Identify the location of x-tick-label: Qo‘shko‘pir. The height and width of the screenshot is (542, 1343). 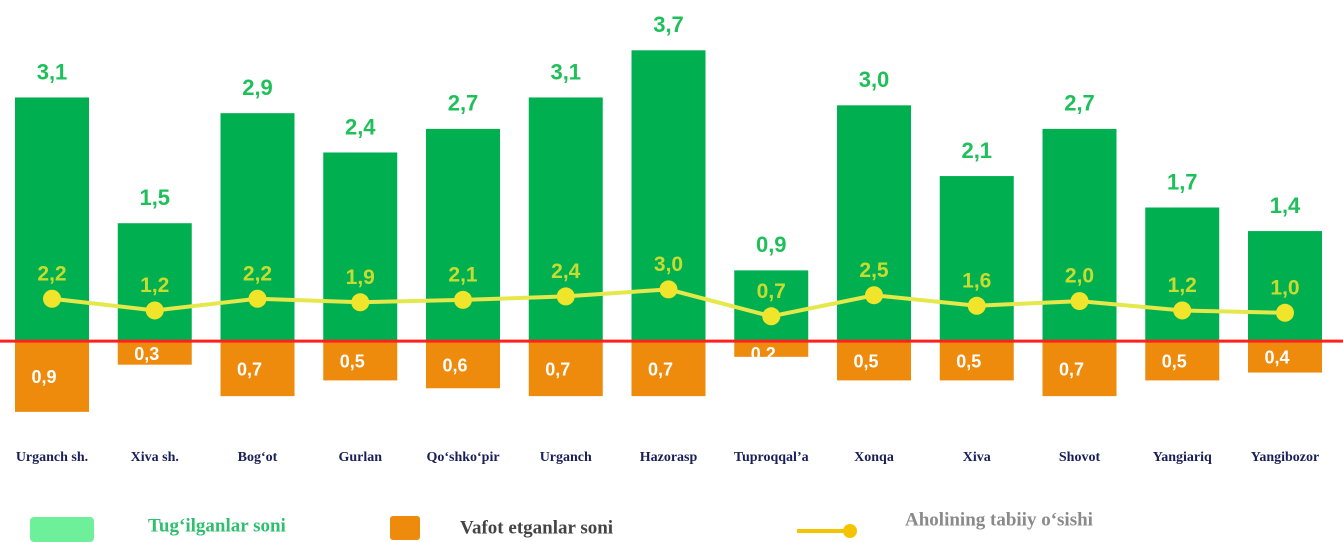
(462, 457).